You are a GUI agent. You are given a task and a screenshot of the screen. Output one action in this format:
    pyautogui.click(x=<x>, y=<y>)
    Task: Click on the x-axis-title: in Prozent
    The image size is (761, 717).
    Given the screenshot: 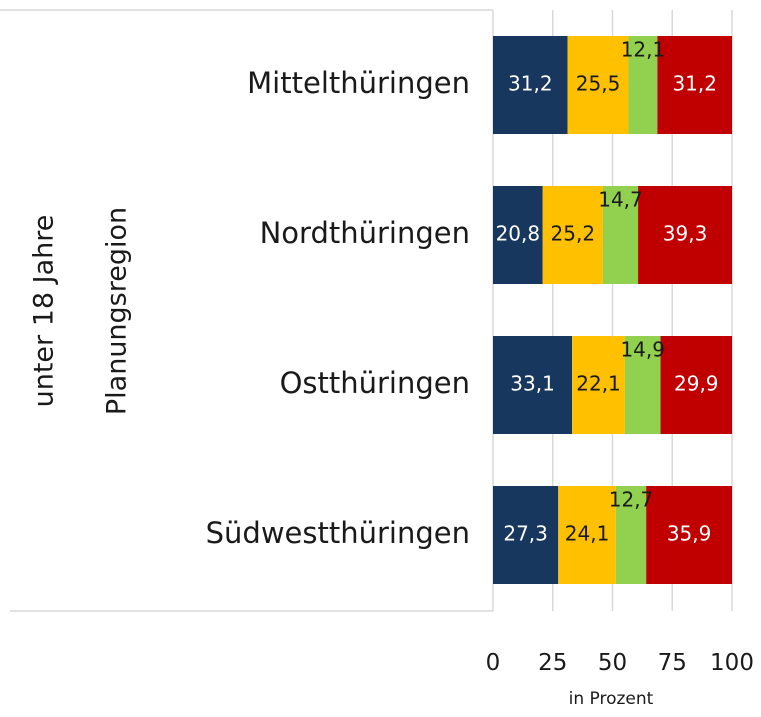 What is the action you would take?
    pyautogui.click(x=611, y=699)
    